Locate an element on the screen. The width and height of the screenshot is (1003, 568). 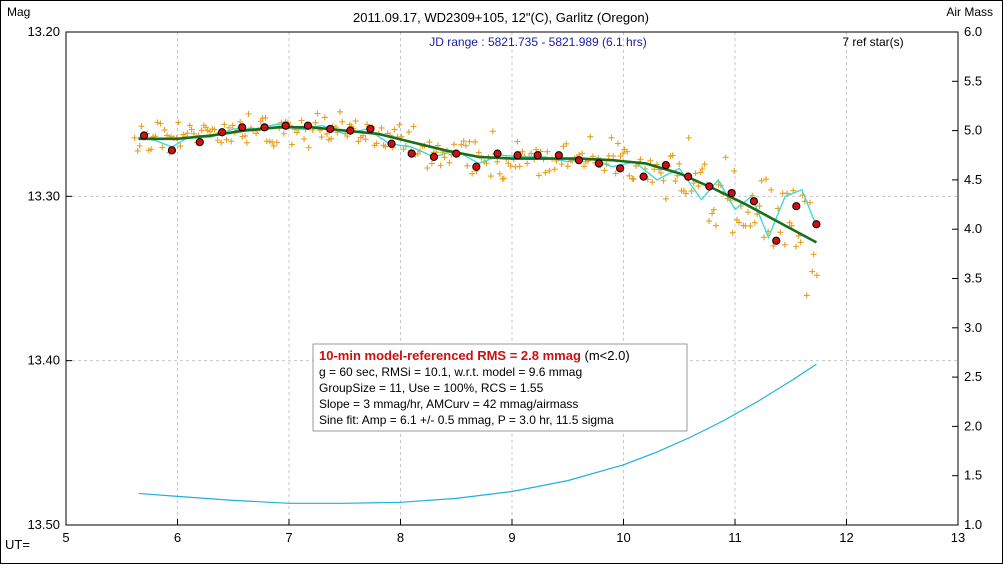
x-tick-label: 11 is located at coordinates (735, 537).